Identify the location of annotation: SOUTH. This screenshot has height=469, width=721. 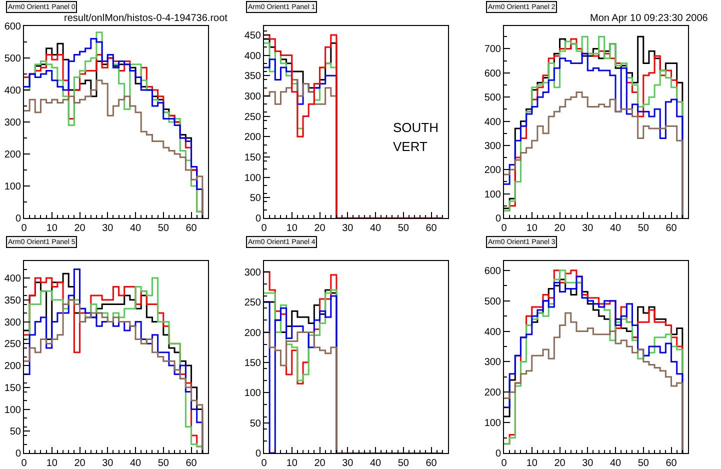
(415, 127).